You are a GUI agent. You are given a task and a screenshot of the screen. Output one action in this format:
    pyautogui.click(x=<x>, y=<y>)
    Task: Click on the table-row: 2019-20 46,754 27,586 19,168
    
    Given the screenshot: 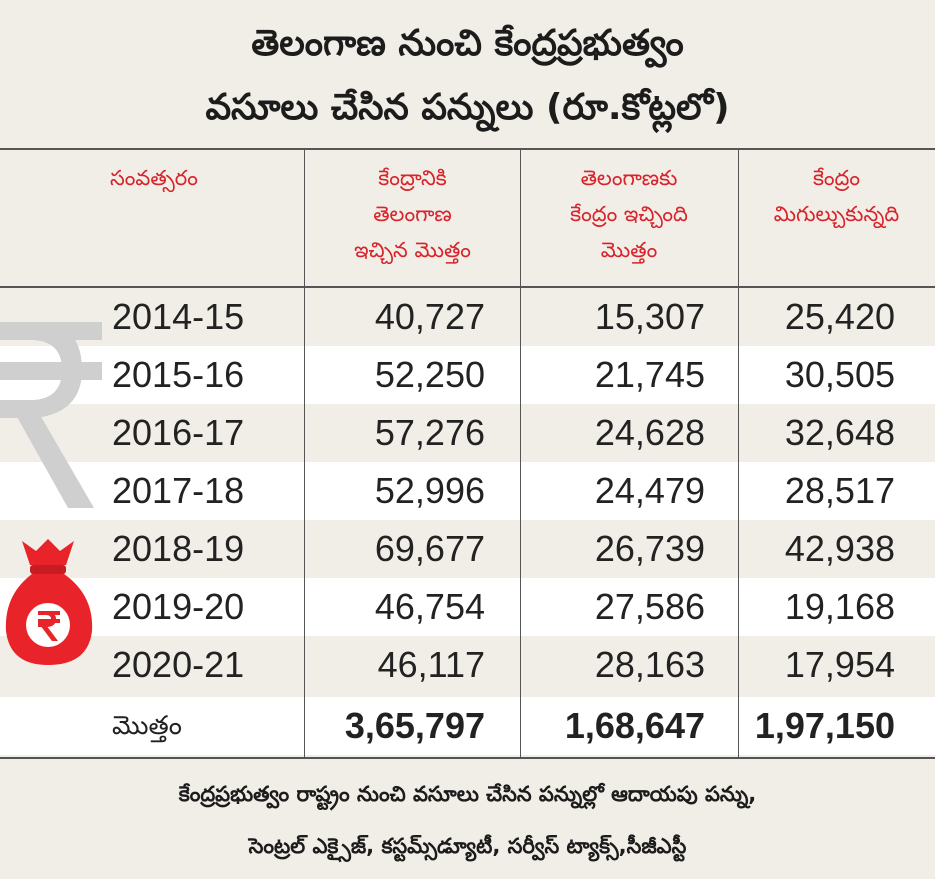 What is the action you would take?
    pyautogui.click(x=467, y=607)
    